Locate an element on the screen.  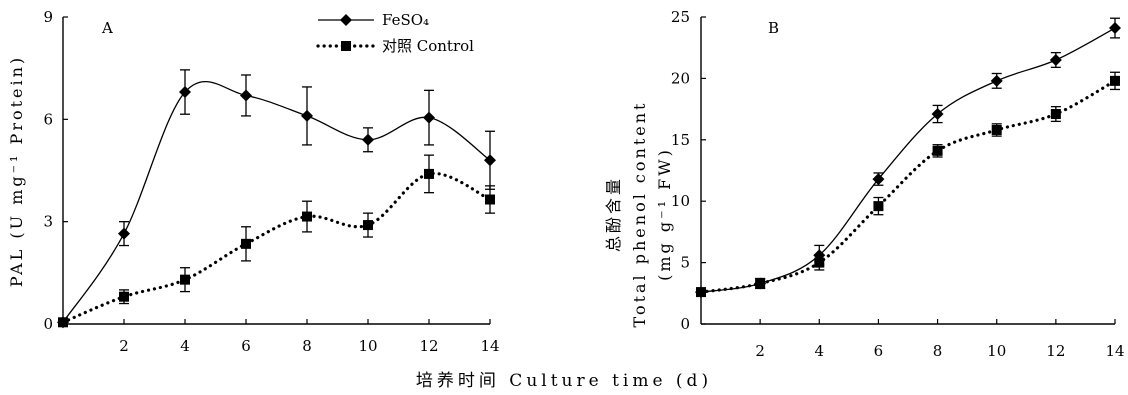
legend-label-control: 对照 Control is located at coordinates (428, 46).